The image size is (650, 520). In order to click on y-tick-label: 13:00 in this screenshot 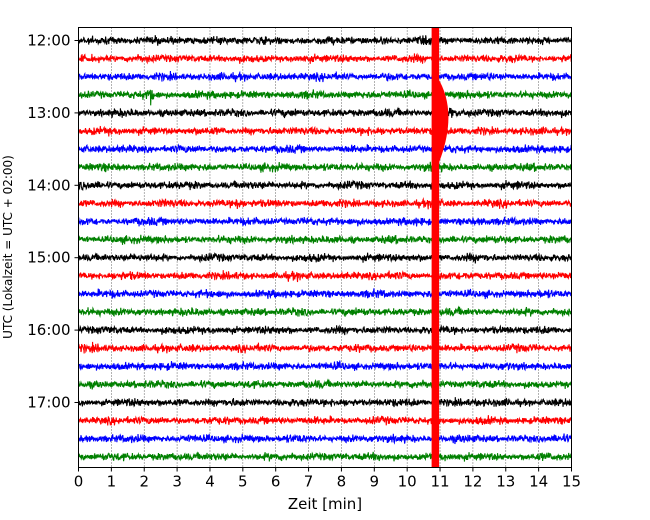, I will do `click(48, 113)`.